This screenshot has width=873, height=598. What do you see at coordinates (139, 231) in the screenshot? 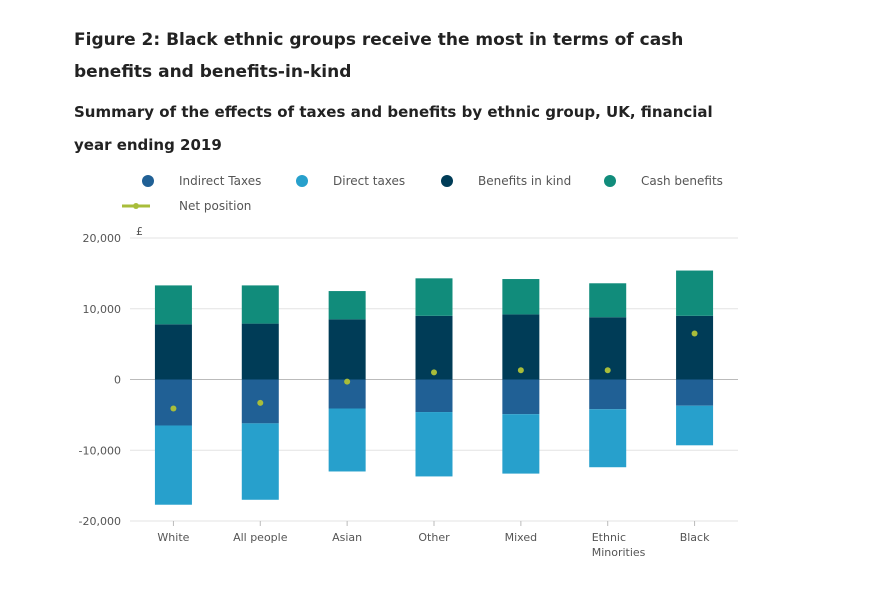
I see `y-axis-label: £` at bounding box center [139, 231].